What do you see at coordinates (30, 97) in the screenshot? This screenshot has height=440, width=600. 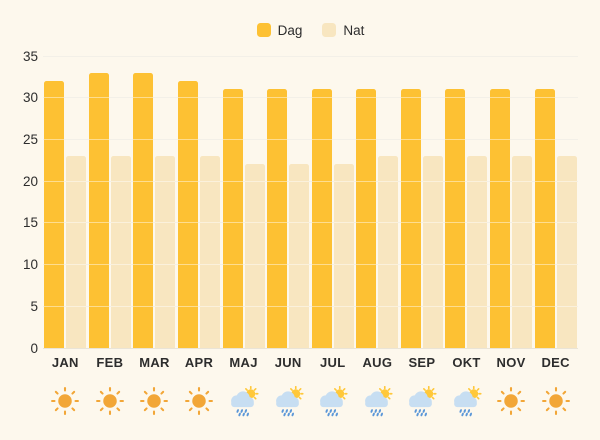 I see `y-axis-label: 30` at bounding box center [30, 97].